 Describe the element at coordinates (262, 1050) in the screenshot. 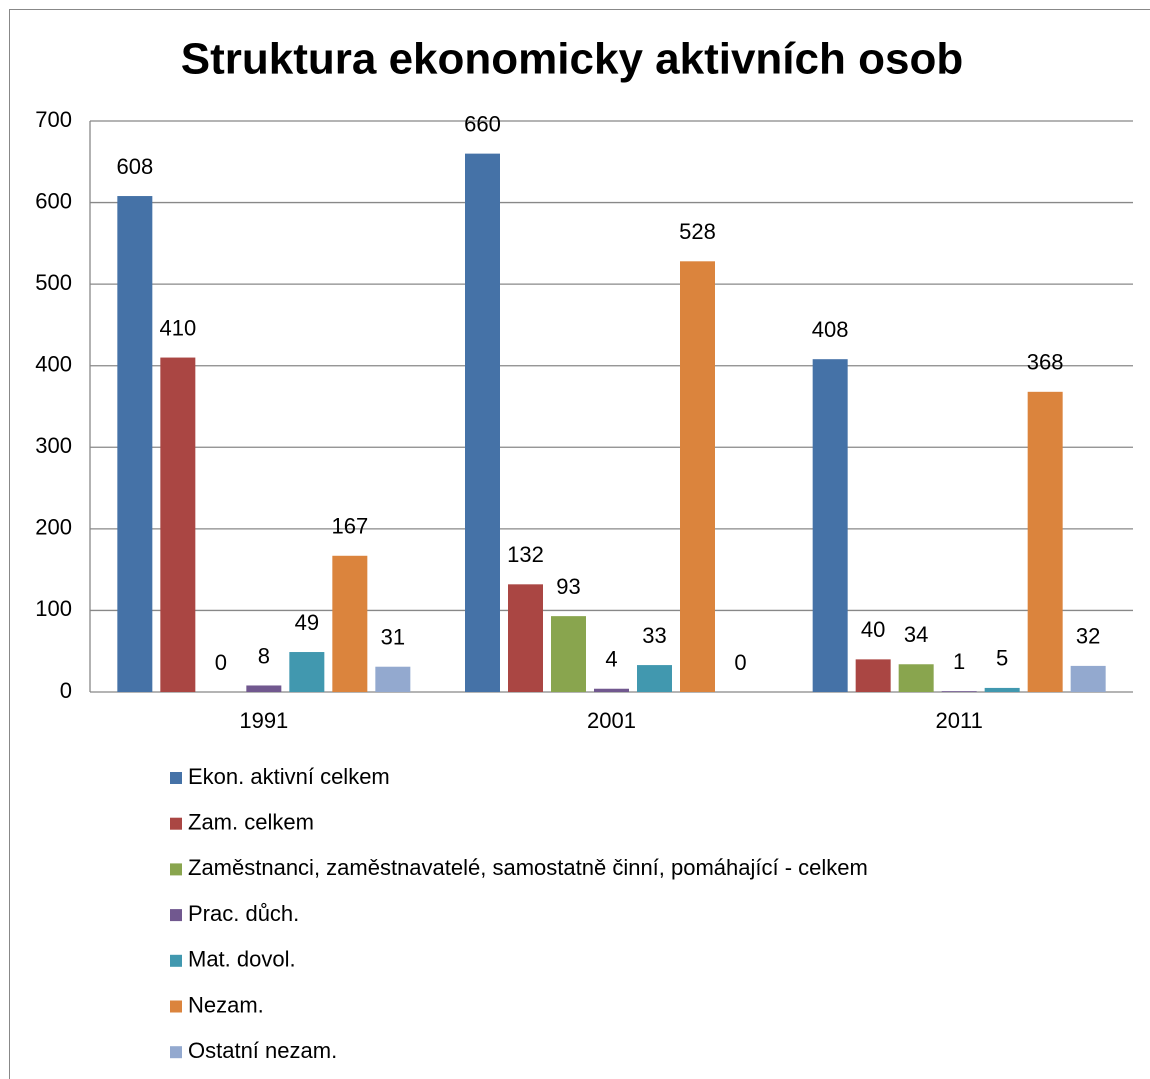

I see `legend-label: Ostatní nezam.` at that location.